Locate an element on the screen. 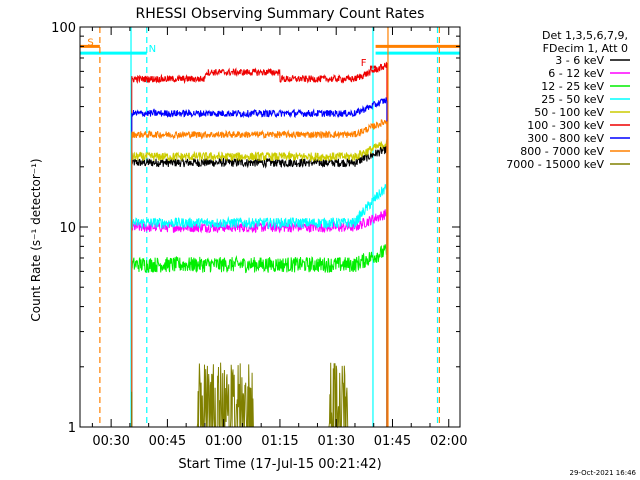 Image resolution: width=640 pixels, height=480 pixels. x-tick-label-5: 01:45 is located at coordinates (392, 441).